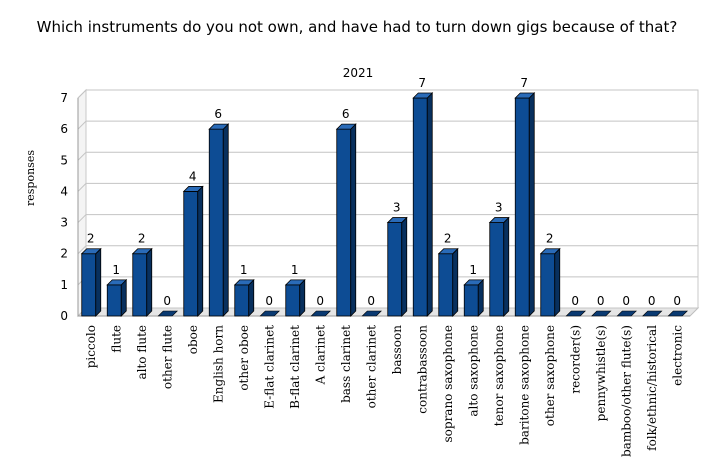  What do you see at coordinates (677, 355) in the screenshot?
I see `category-label: electronic` at bounding box center [677, 355].